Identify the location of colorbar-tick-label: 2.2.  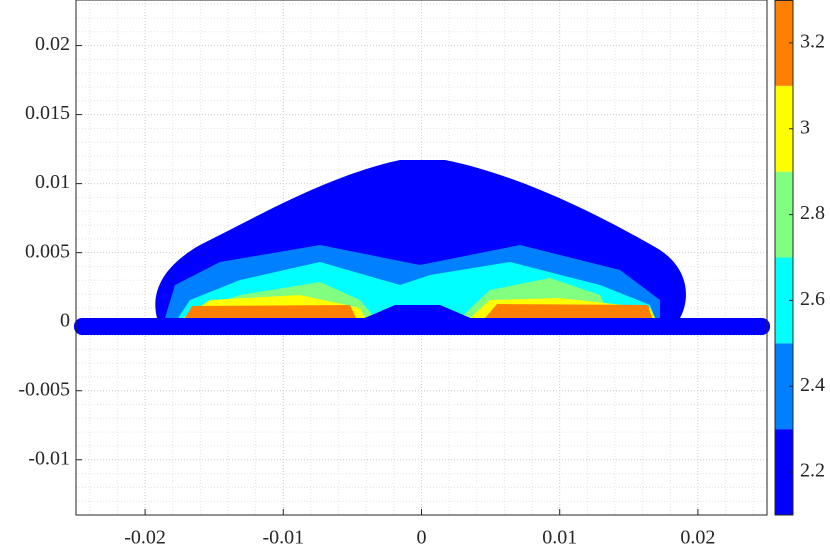
(812, 471).